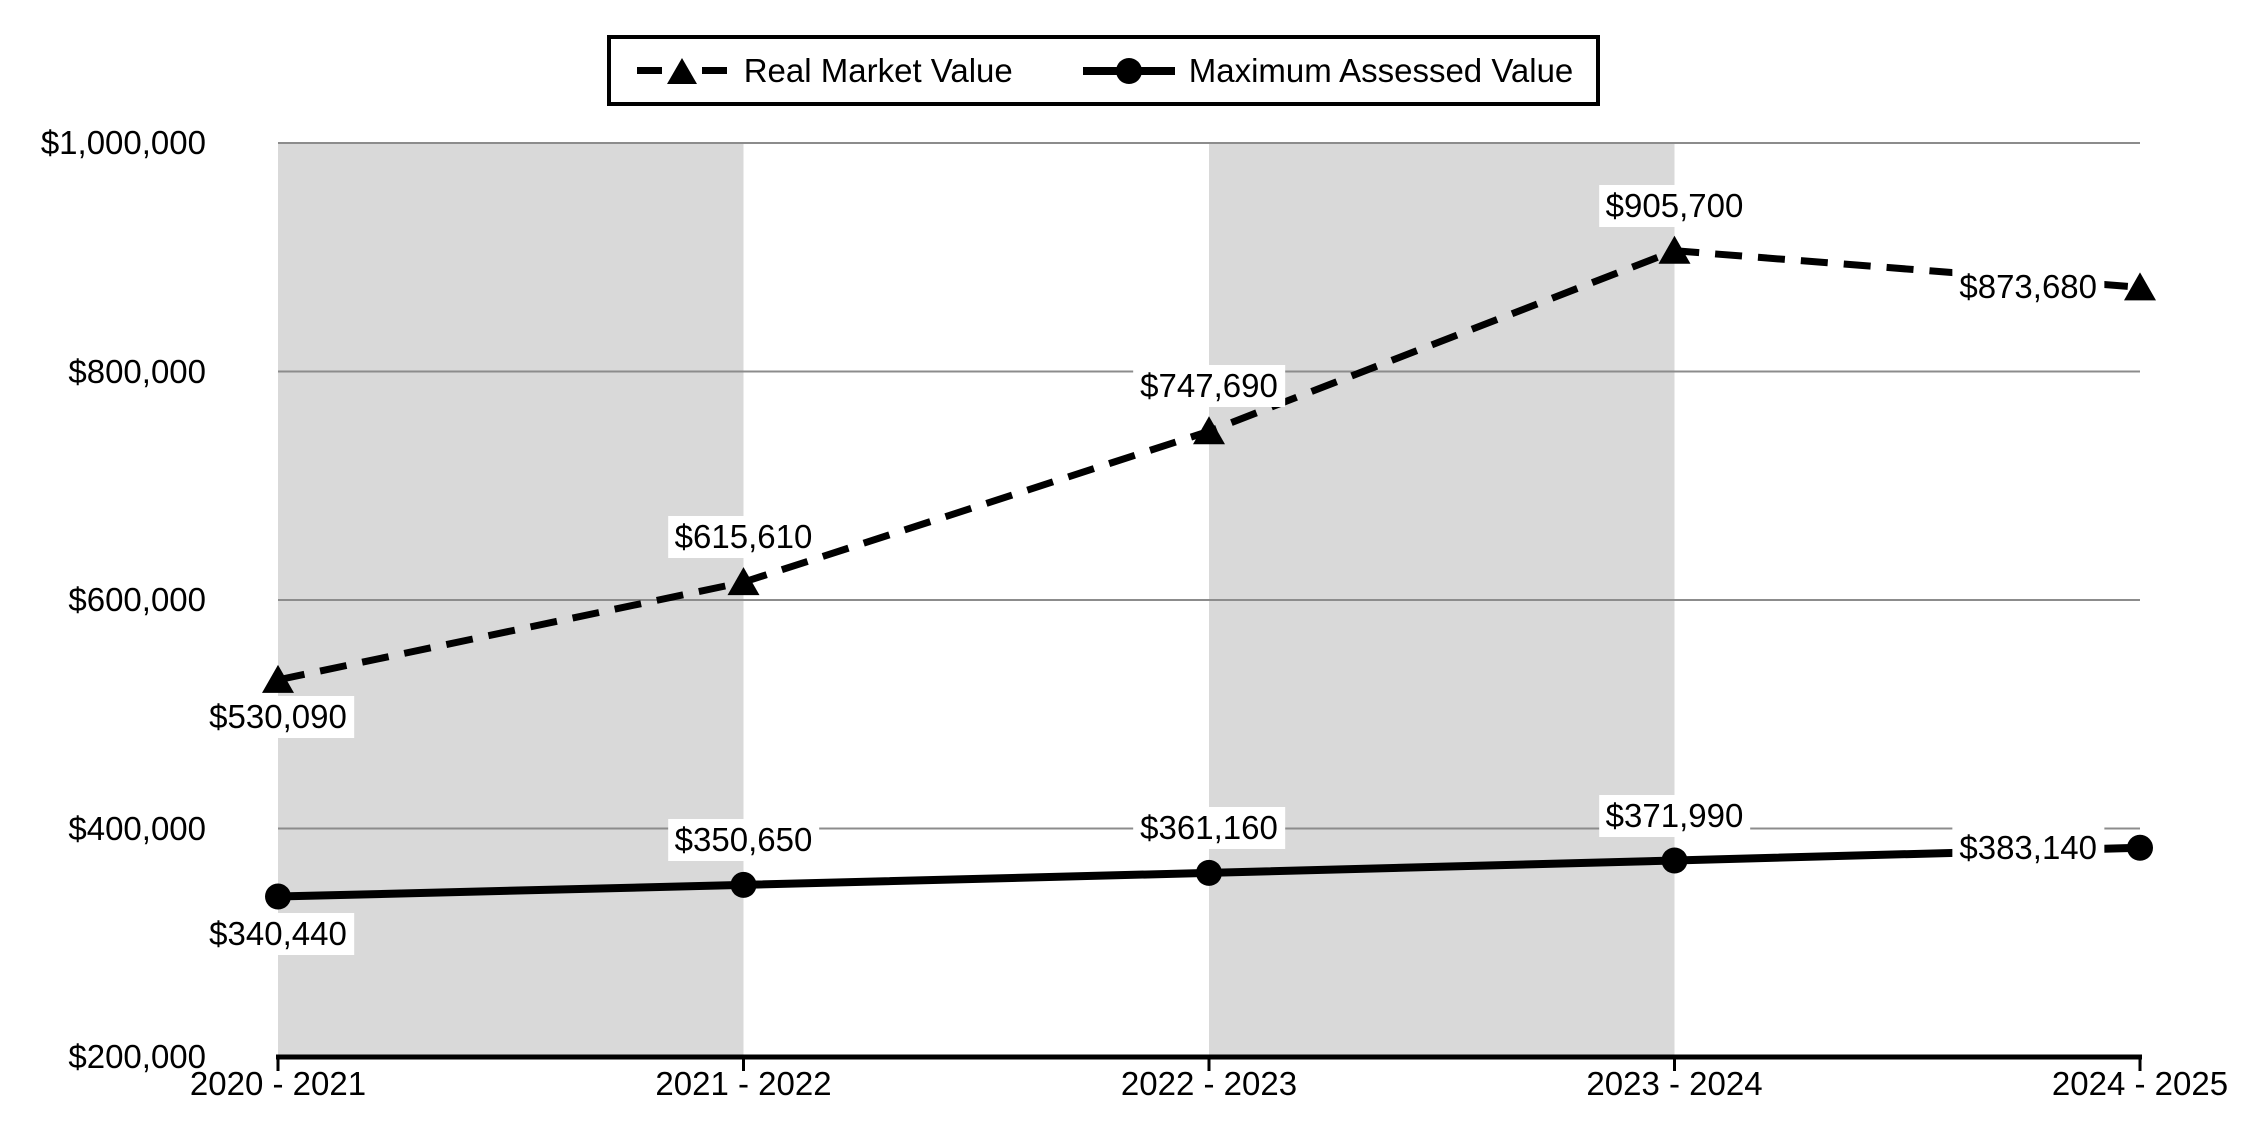 The image size is (2250, 1140). What do you see at coordinates (1674, 1083) in the screenshot?
I see `x-axis-tick-label: 2023 - 2024` at bounding box center [1674, 1083].